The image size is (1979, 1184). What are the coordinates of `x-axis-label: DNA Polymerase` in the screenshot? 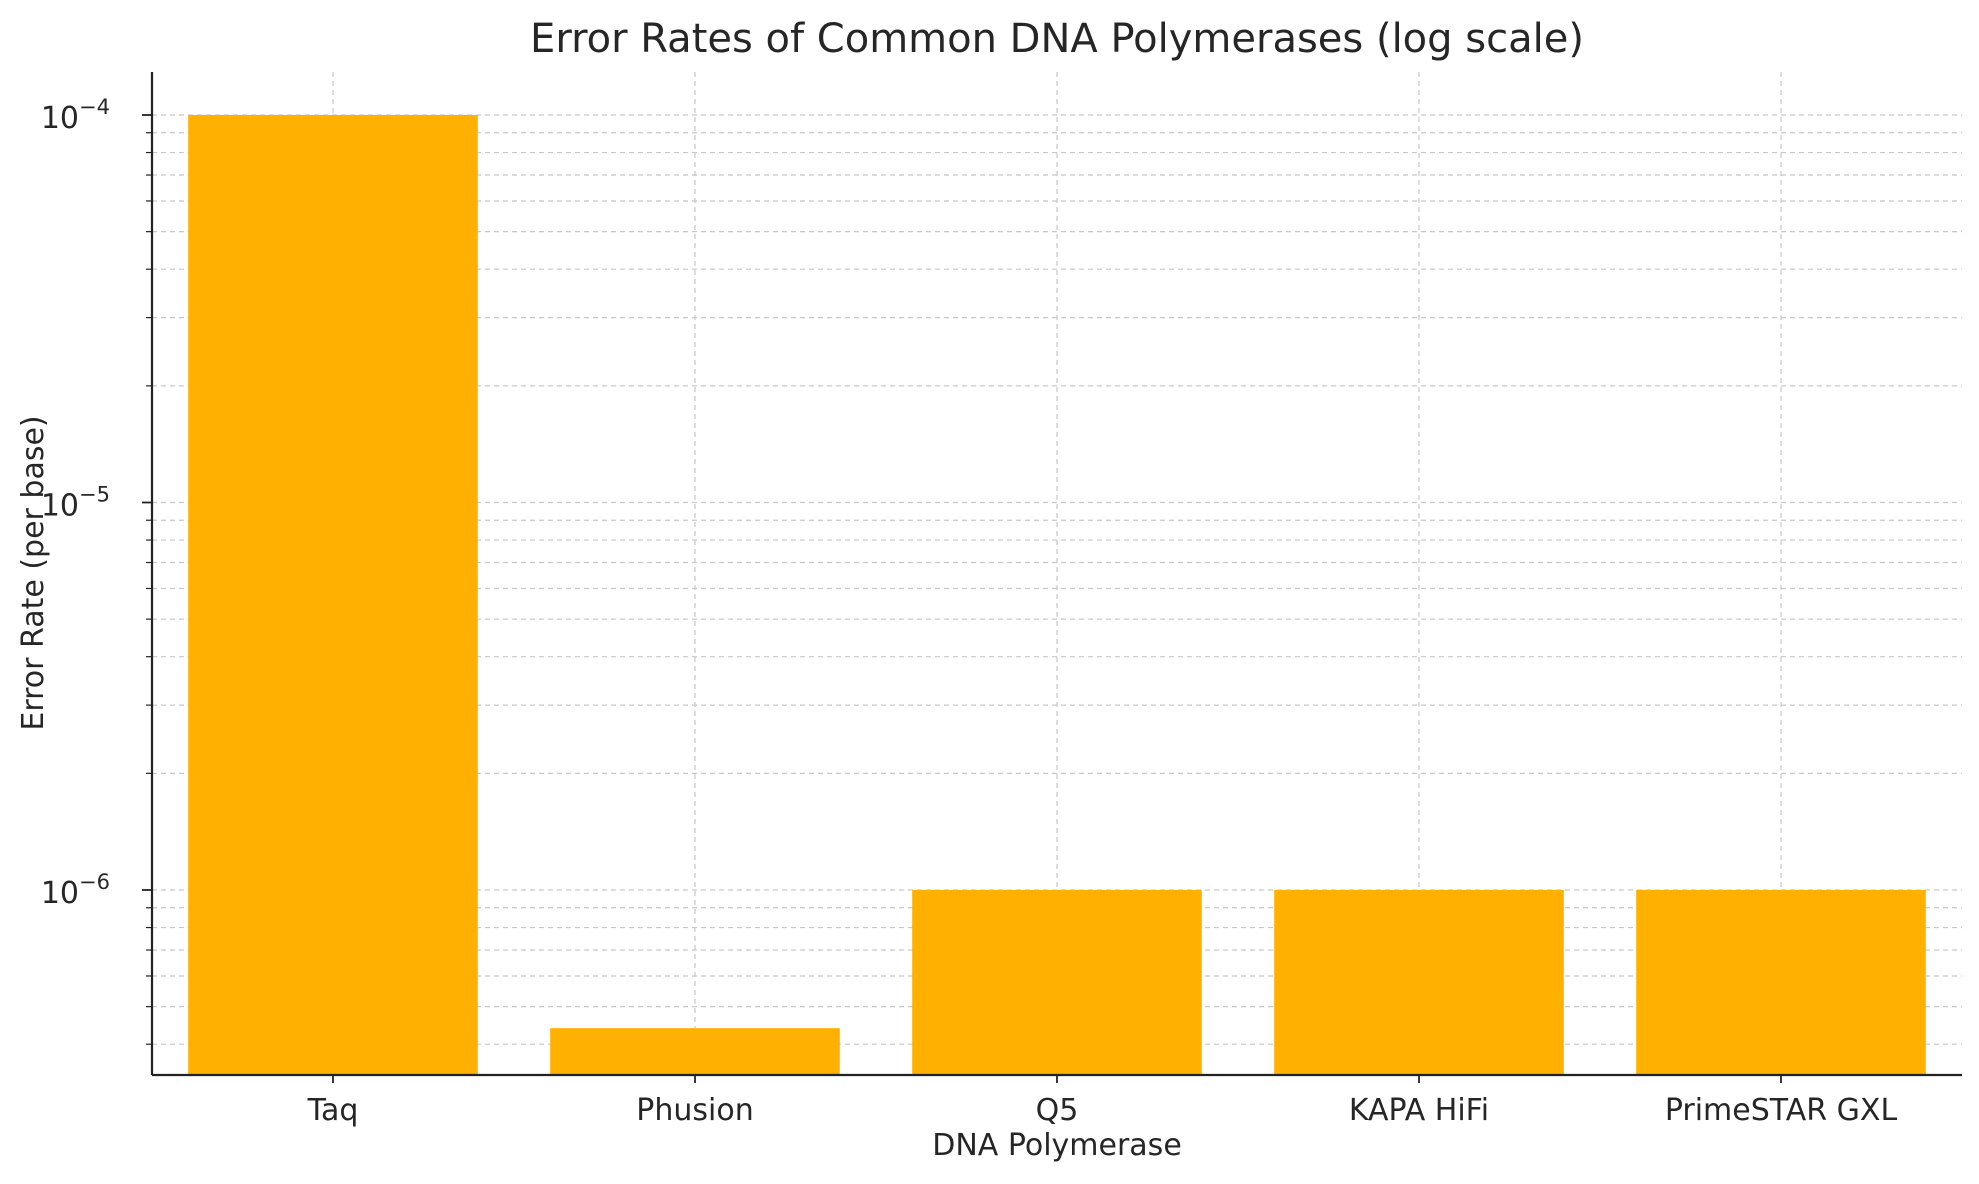 It's located at (1057, 1145).